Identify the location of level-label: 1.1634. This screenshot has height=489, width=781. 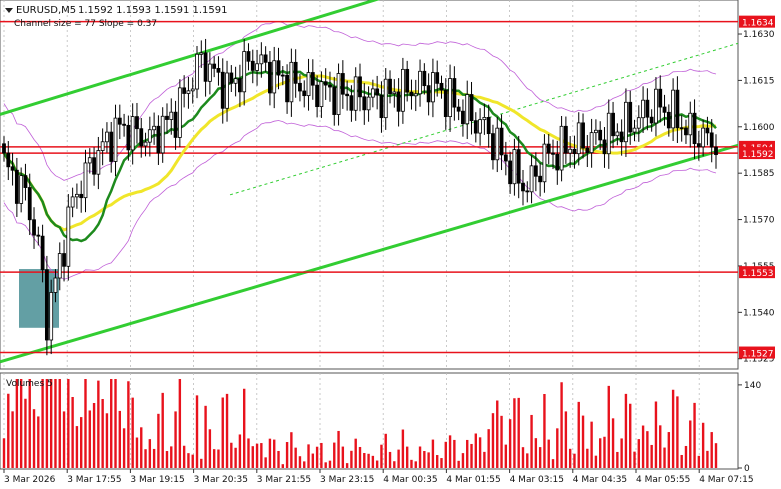
(758, 24).